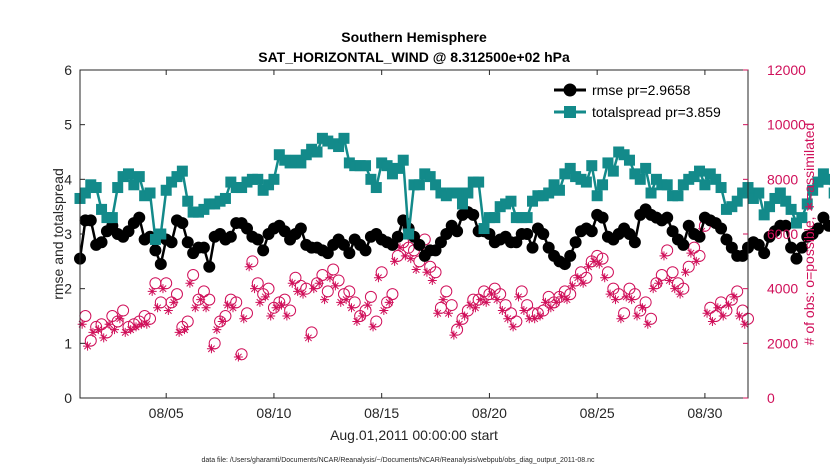 The image size is (830, 475). I want to click on legend-rmse-marker, so click(570, 90).